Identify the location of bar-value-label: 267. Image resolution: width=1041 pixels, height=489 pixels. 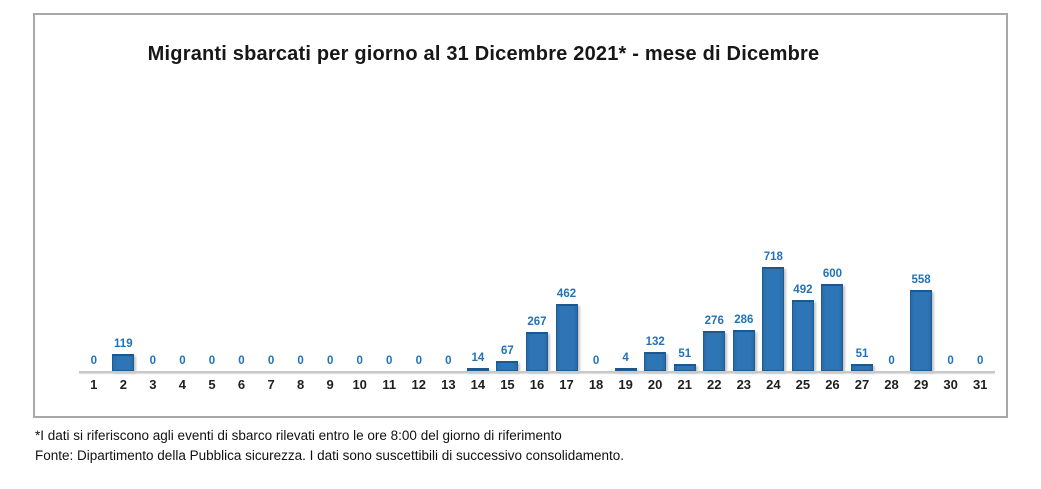
(537, 321).